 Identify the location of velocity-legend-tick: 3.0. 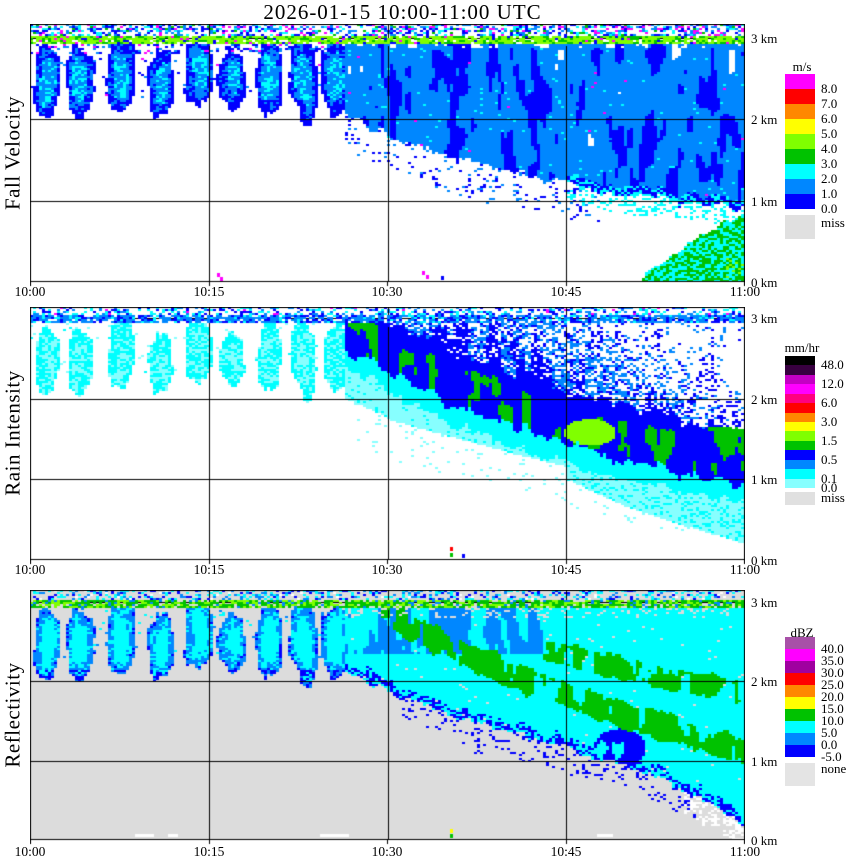
(829, 163).